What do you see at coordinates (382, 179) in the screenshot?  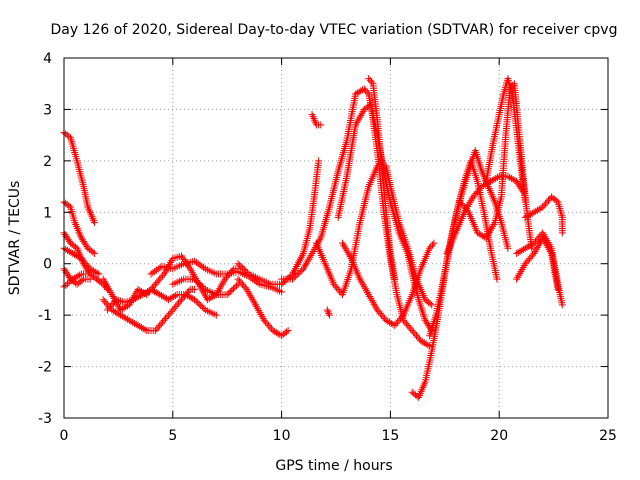 I see `series-trace-s` at bounding box center [382, 179].